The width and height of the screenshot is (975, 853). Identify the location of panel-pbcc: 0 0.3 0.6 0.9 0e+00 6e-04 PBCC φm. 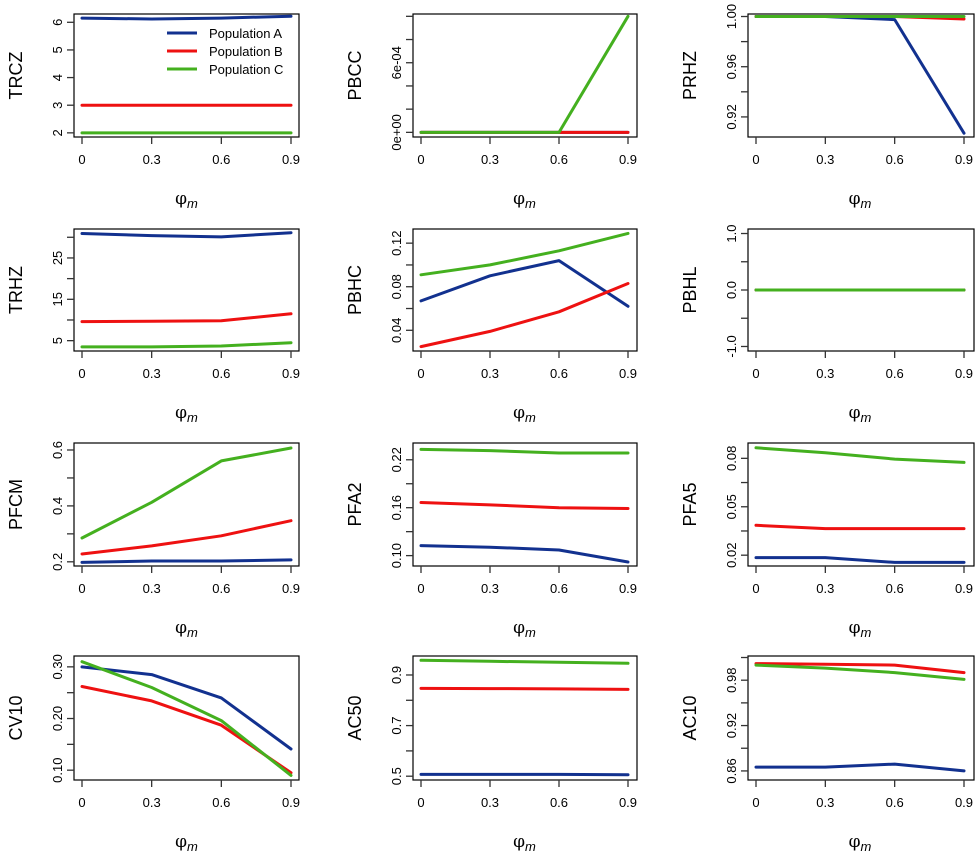
(491, 112).